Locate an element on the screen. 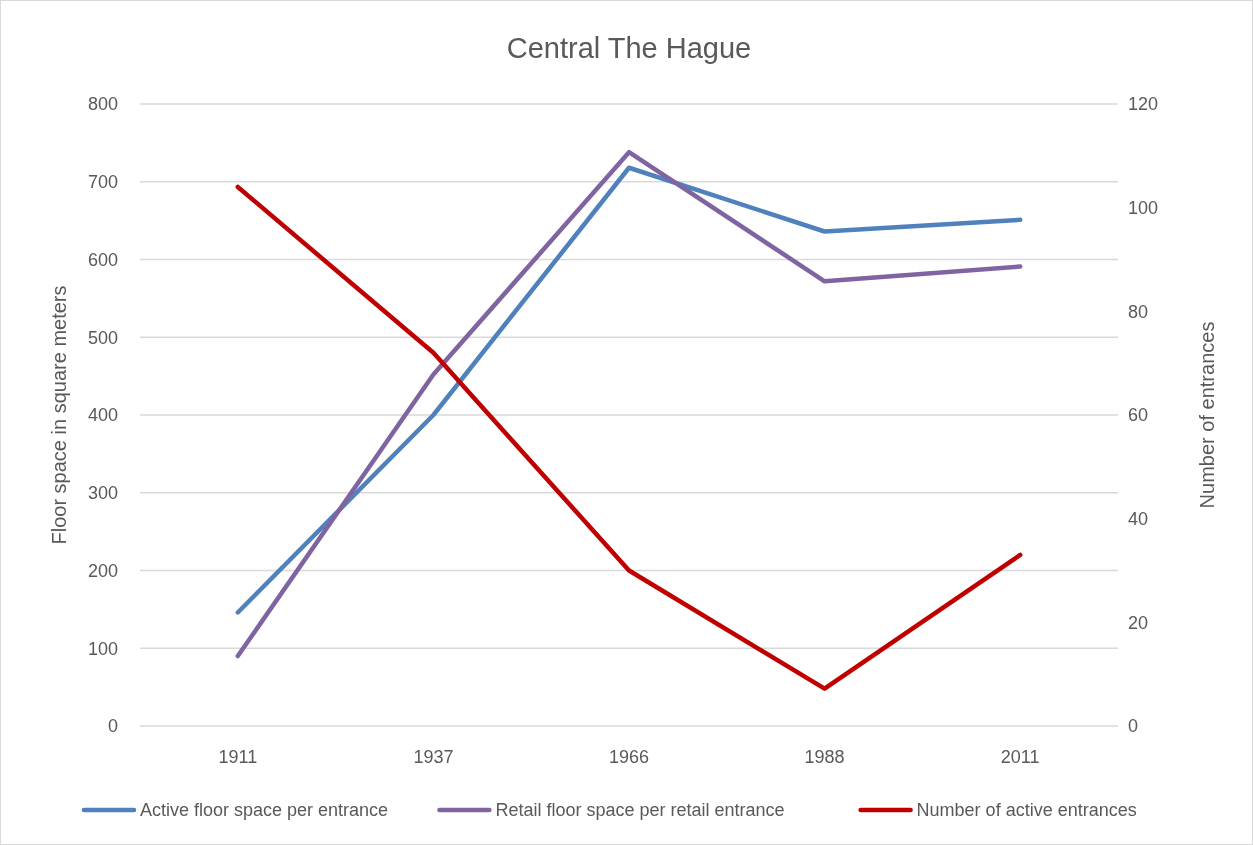 This screenshot has width=1253, height=845. y2-tick-label: 120 is located at coordinates (1143, 104).